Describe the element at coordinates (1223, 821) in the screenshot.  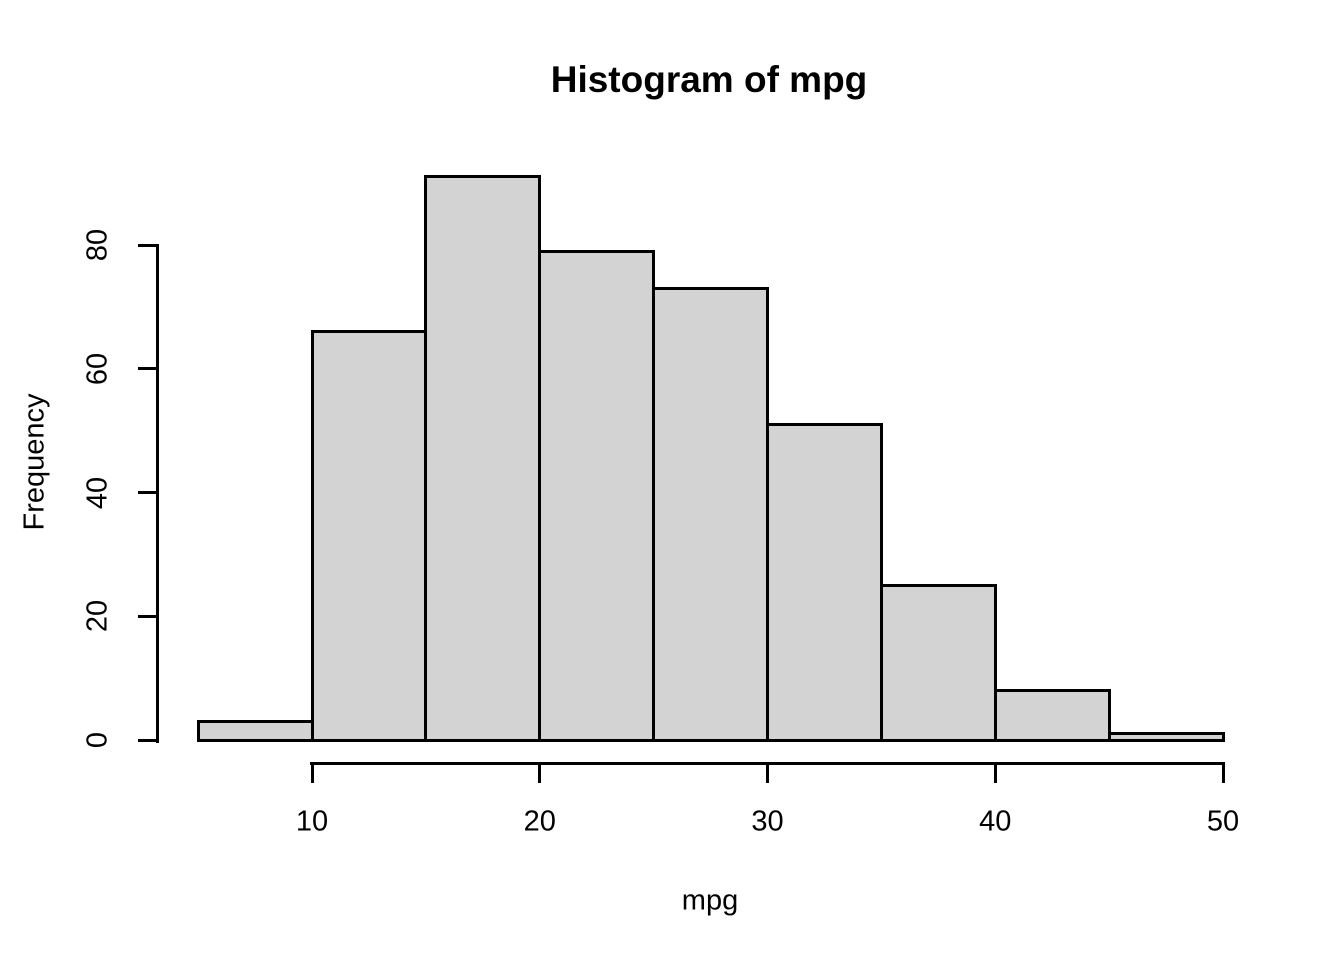
I see `x-tick-label: 50` at that location.